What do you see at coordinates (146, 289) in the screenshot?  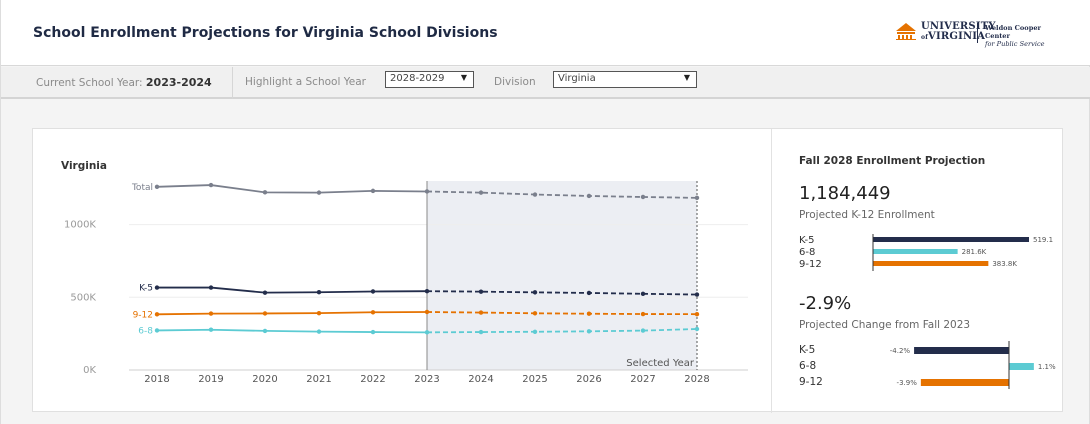 I see `series-label: K-5` at bounding box center [146, 289].